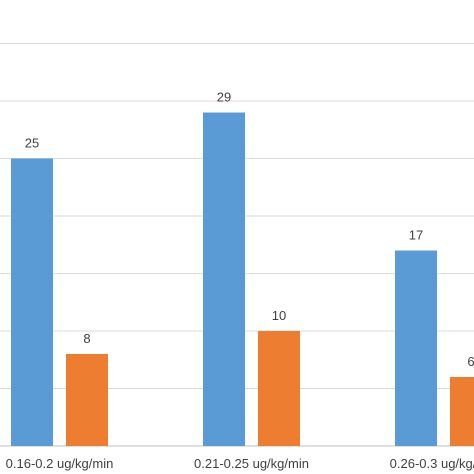 This screenshot has width=474, height=474. I want to click on data-label: 8, so click(86, 338).